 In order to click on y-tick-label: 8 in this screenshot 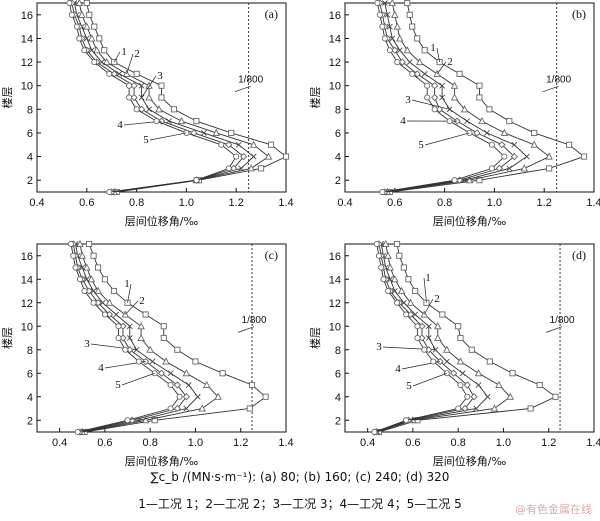, I will do `click(30, 351)`.